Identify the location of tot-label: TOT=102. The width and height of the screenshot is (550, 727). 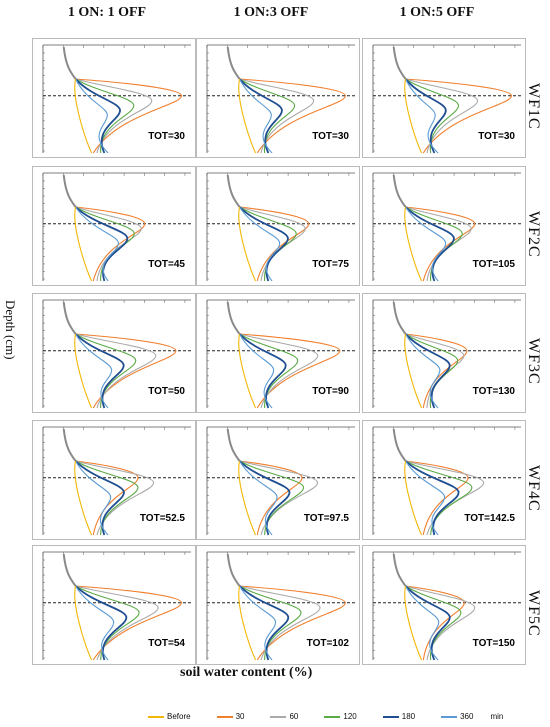
(328, 643).